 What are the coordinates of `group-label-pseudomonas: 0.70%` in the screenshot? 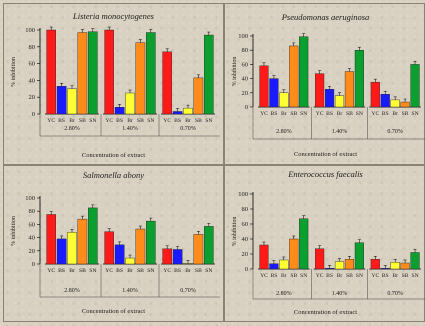 It's located at (395, 132).